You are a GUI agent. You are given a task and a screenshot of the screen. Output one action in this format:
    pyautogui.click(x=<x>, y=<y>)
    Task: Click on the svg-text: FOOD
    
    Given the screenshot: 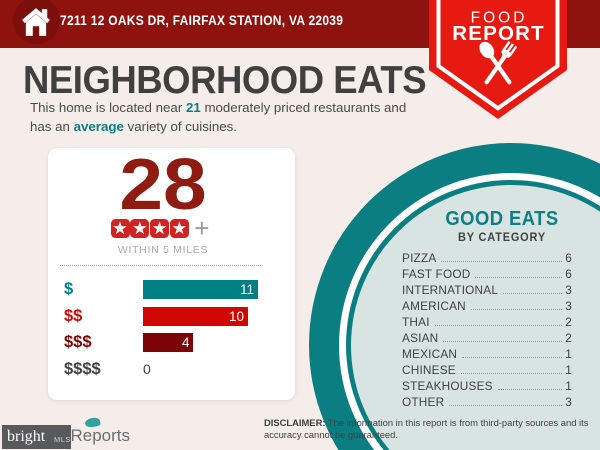 What is the action you would take?
    pyautogui.click(x=499, y=18)
    